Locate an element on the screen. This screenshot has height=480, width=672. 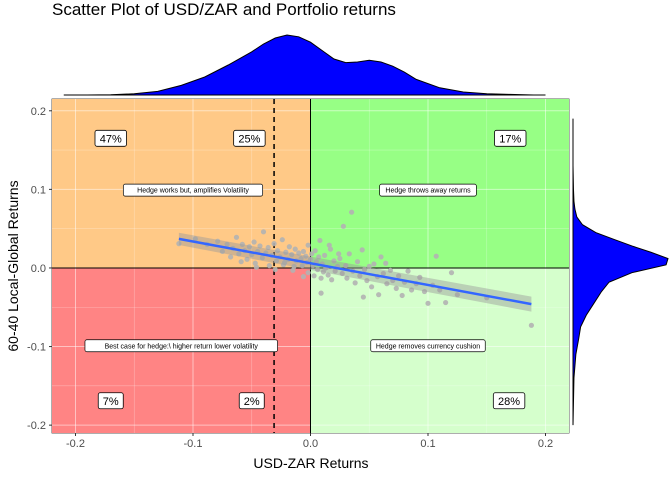
annotation-text: Hedge throws away returns is located at coordinates (428, 191).